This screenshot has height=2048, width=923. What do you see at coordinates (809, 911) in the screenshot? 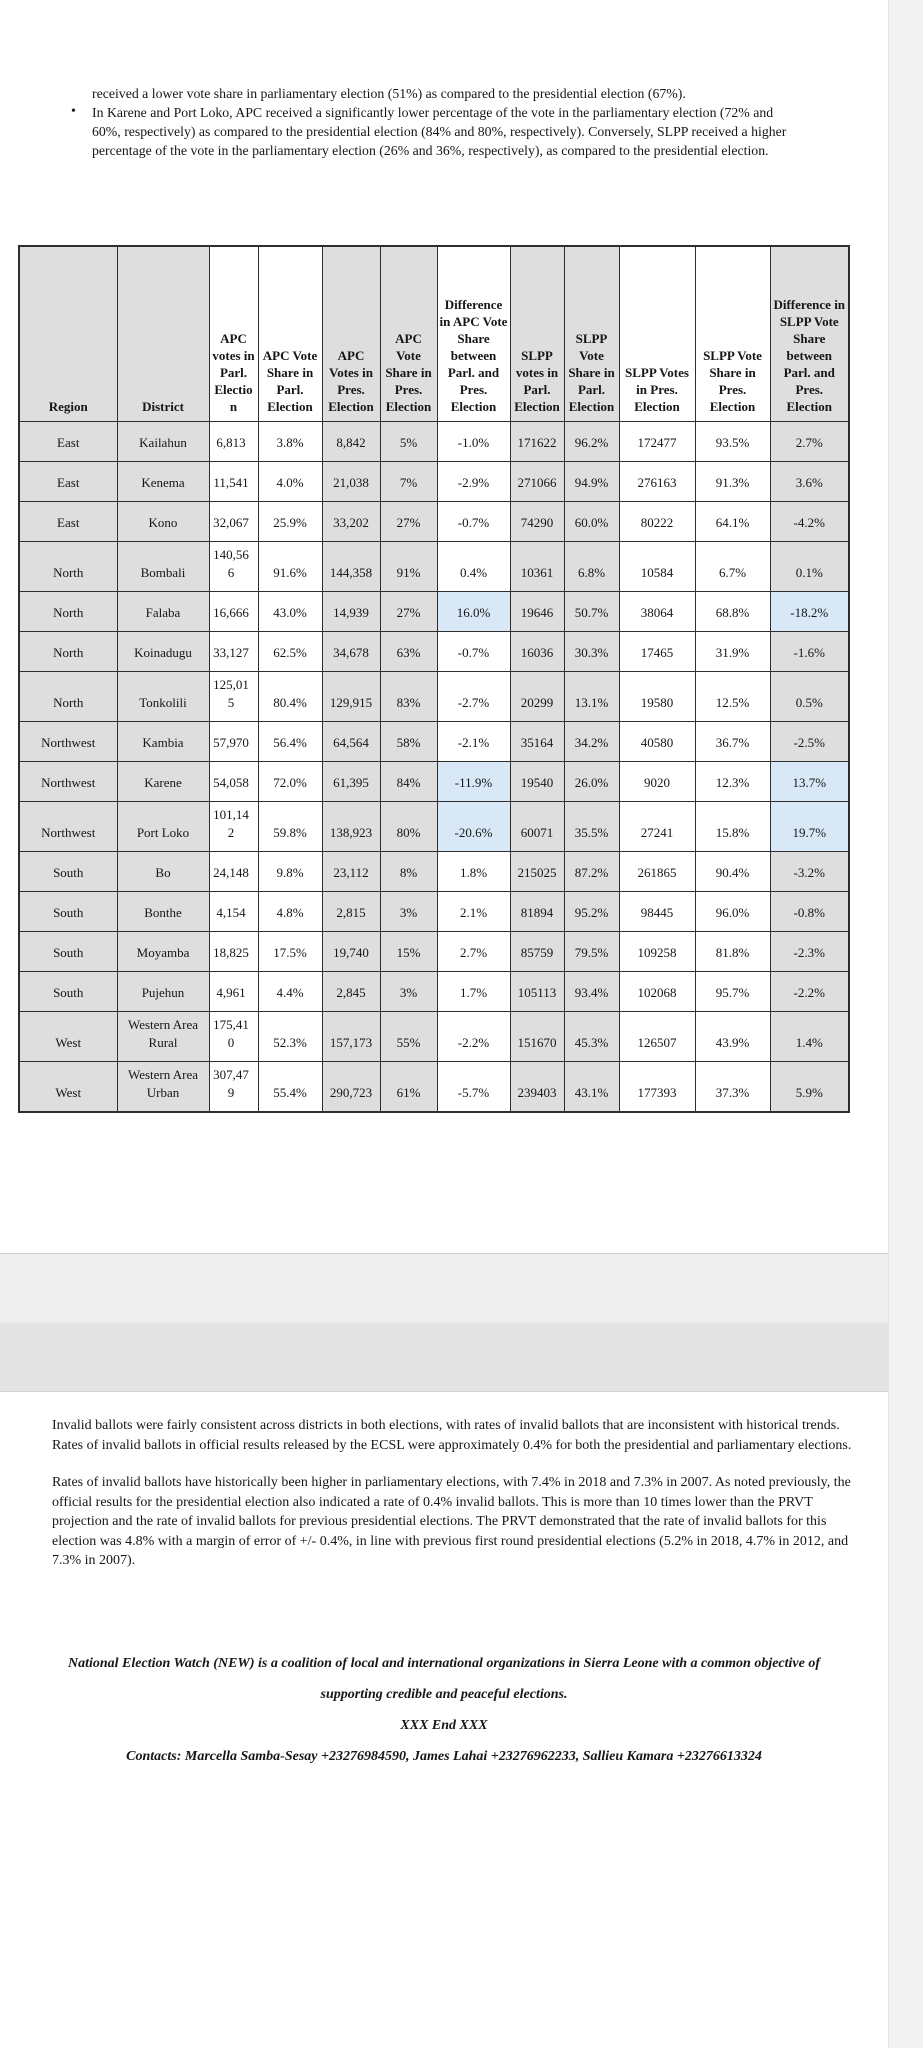
I see `table-cell: -0.8%` at bounding box center [809, 911].